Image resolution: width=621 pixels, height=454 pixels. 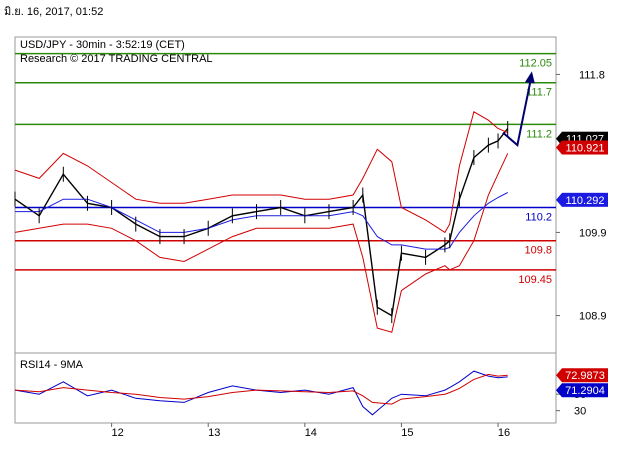 I want to click on rsi-title: RSI14 - 9MA, so click(x=52, y=365).